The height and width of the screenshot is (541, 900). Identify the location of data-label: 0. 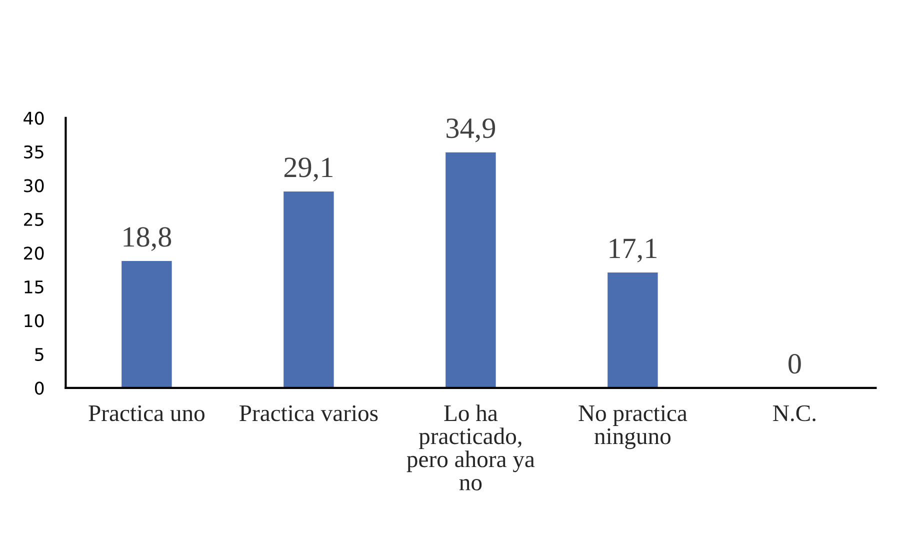
(794, 364).